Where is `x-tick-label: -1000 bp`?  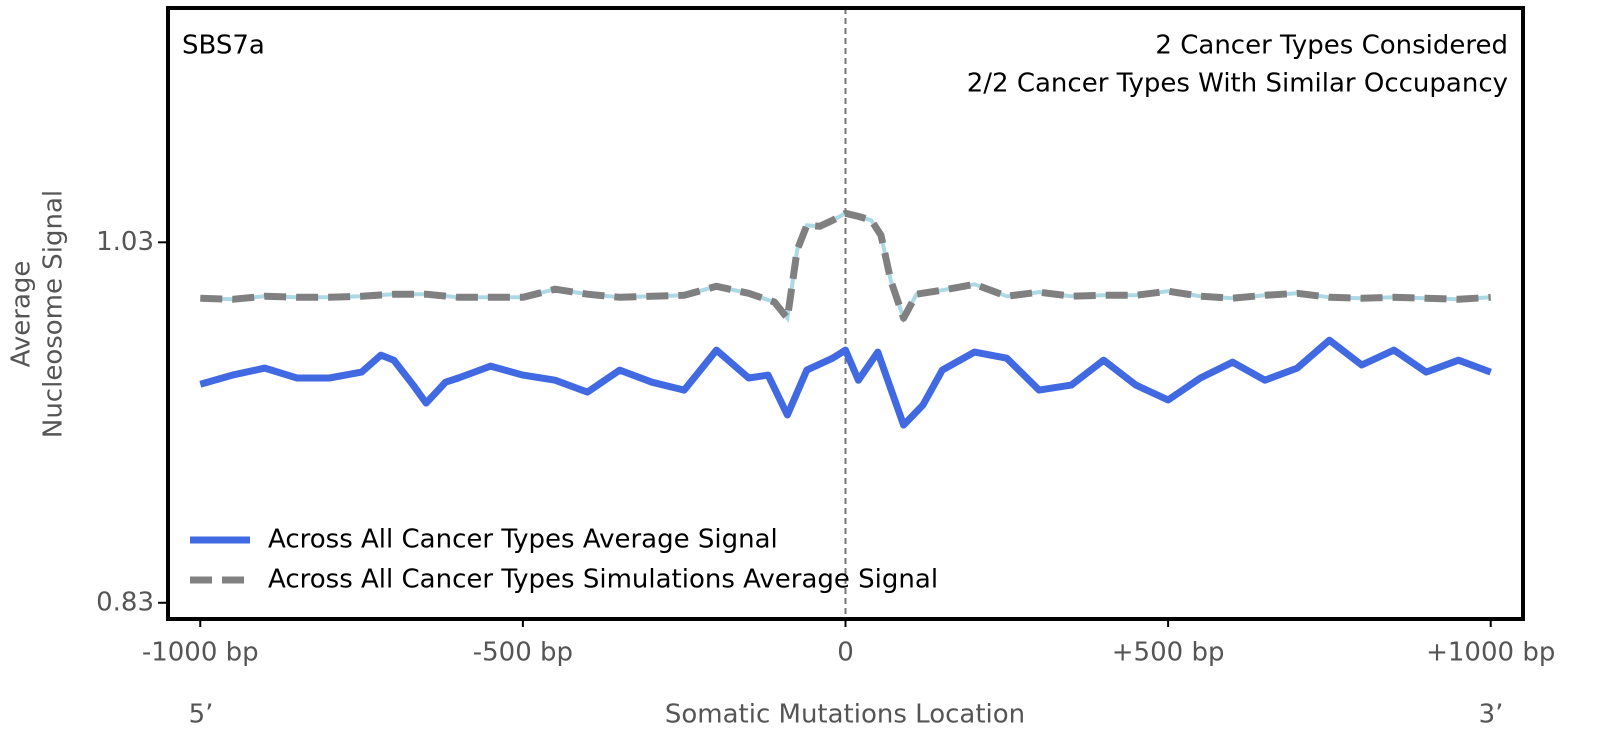
x-tick-label: -1000 bp is located at coordinates (200, 653).